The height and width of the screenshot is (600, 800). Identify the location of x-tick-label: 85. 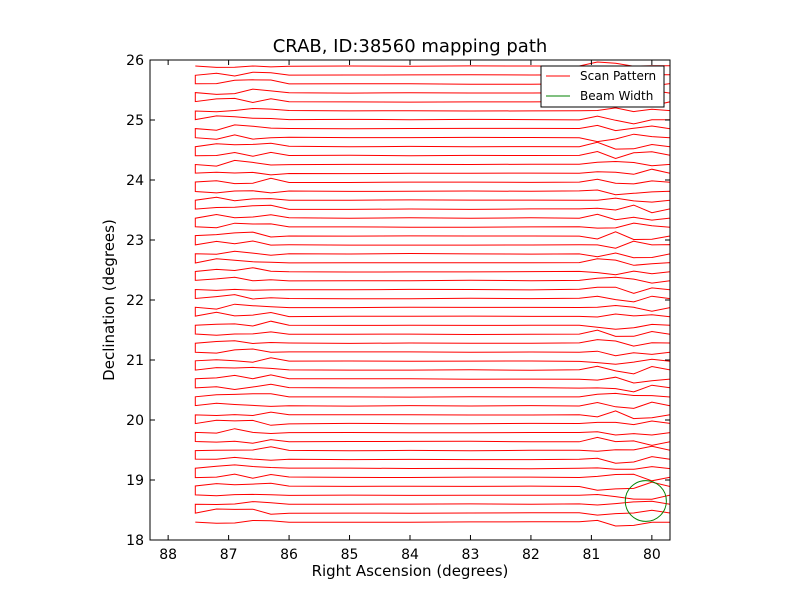
(350, 555).